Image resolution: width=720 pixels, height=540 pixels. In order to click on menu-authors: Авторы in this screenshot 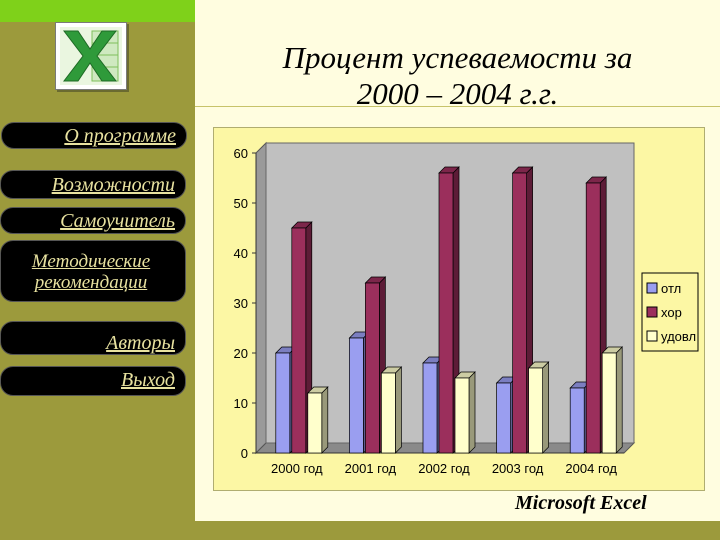, I will do `click(93, 338)`.